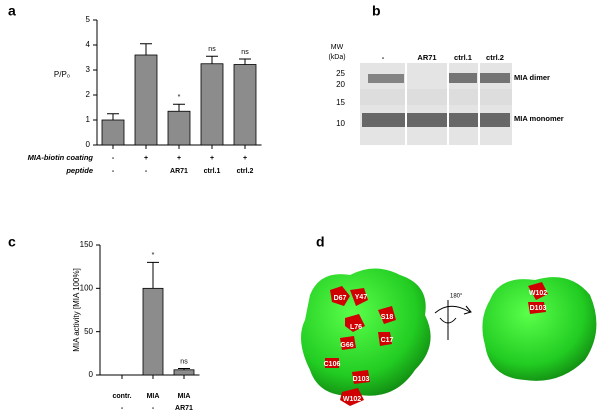 The height and width of the screenshot is (419, 609). Describe the element at coordinates (463, 57) in the screenshot. I see `lane-label: ctrl.1` at that location.